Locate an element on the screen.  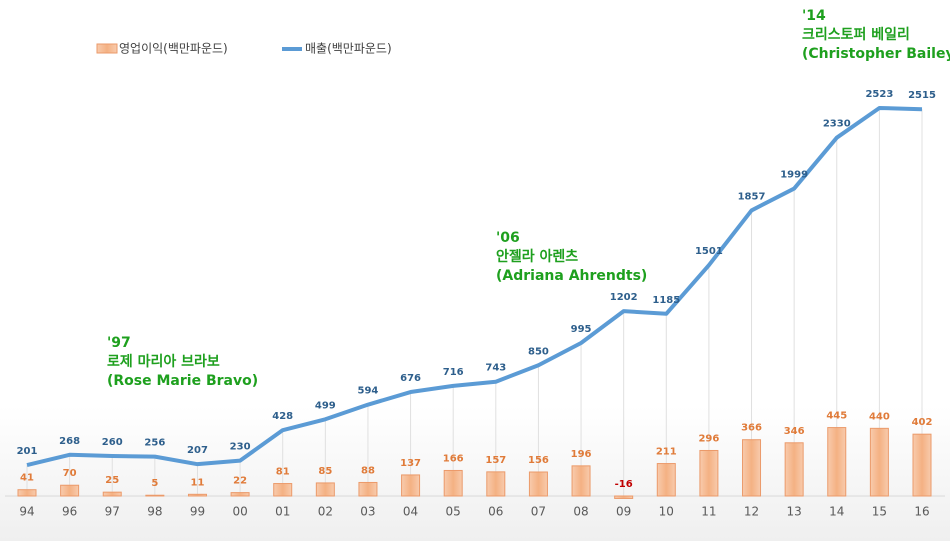
bar-value-label: 25 is located at coordinates (112, 480).